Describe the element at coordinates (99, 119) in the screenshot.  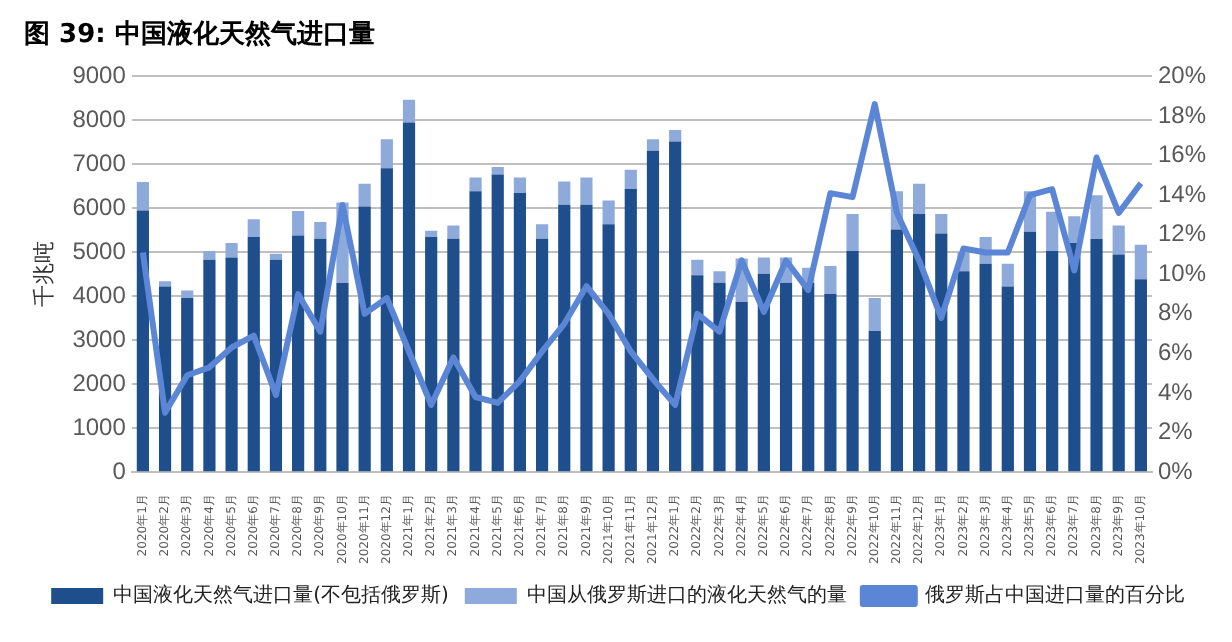
I see `y-tick-label: 8000` at that location.